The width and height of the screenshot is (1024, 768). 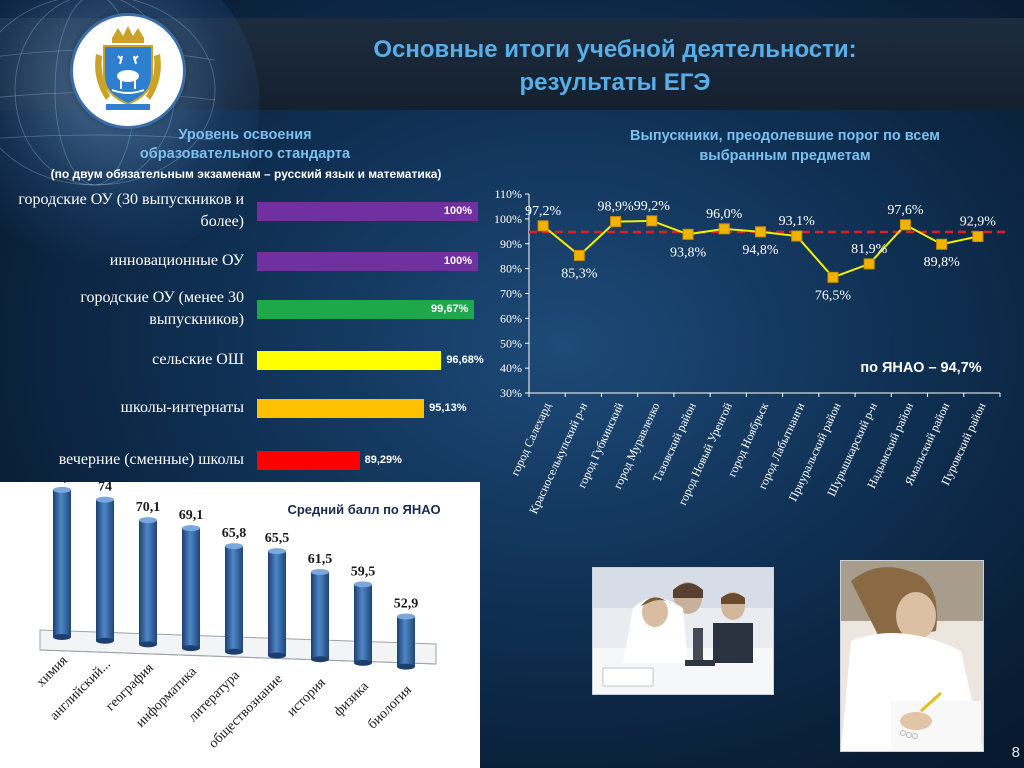 What do you see at coordinates (978, 222) in the screenshot?
I see `threshold-data-label: 92,9%` at bounding box center [978, 222].